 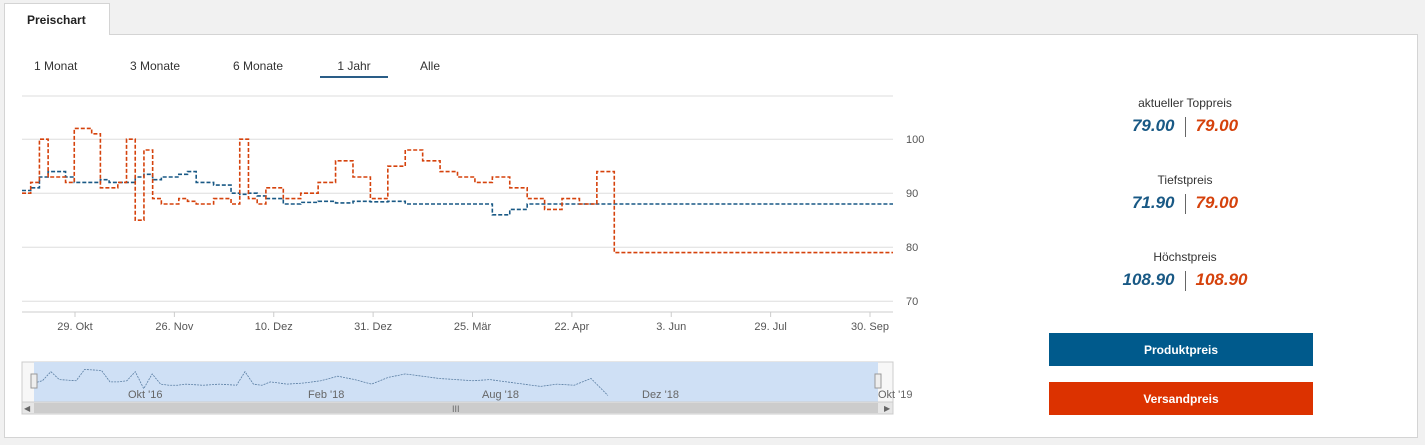 What do you see at coordinates (155, 66) in the screenshot?
I see `range-3-monate: 3 Monate` at bounding box center [155, 66].